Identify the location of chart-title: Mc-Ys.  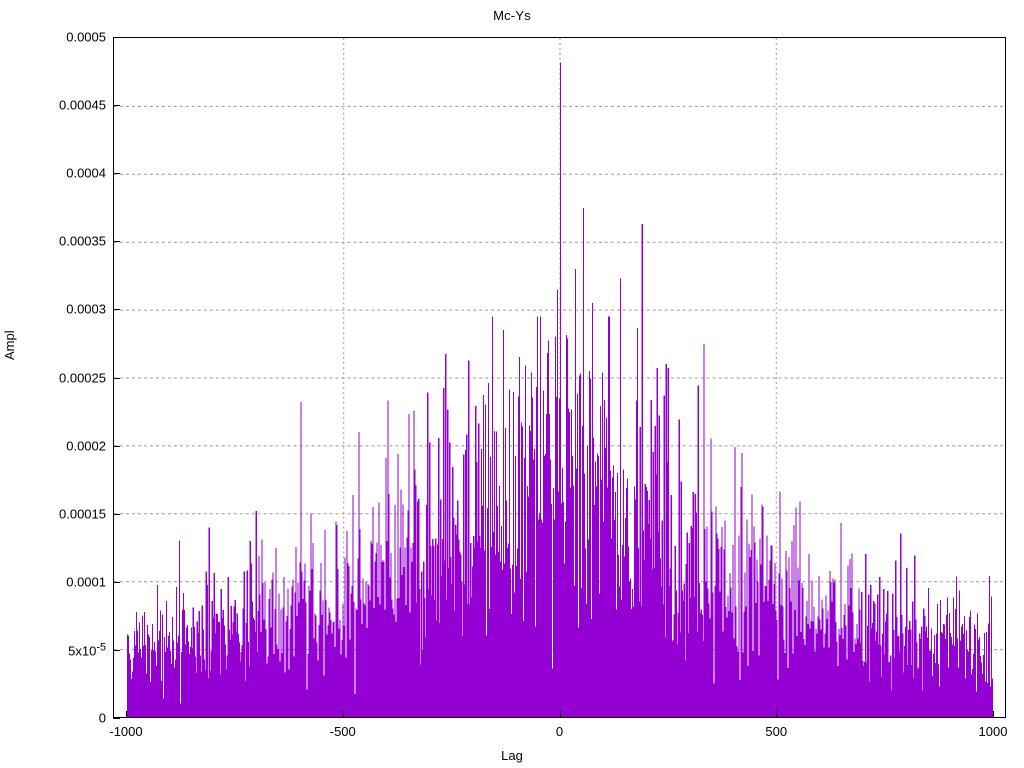
(512, 15).